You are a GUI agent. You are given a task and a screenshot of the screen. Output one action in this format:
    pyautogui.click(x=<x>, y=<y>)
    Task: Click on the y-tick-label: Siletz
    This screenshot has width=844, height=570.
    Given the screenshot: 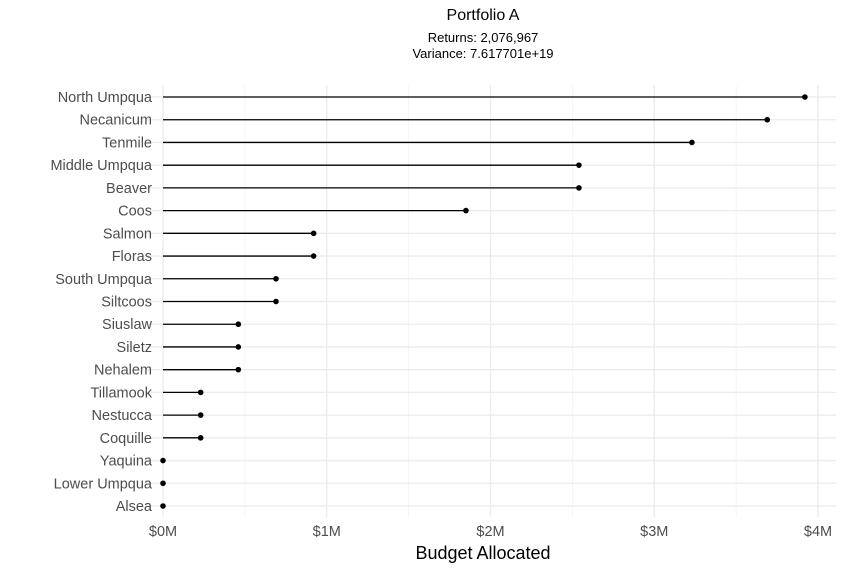 What is the action you would take?
    pyautogui.click(x=134, y=348)
    